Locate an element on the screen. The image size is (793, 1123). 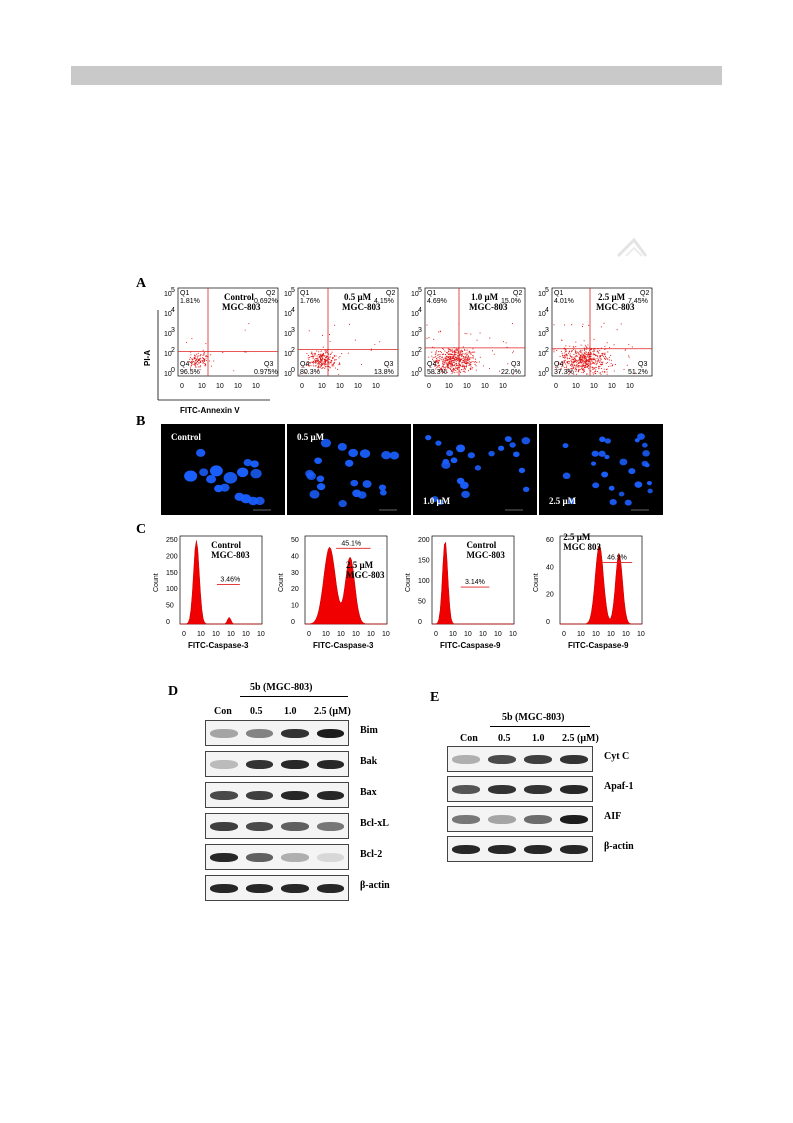
fluor-label: 0.5 μM is located at coordinates (311, 437).